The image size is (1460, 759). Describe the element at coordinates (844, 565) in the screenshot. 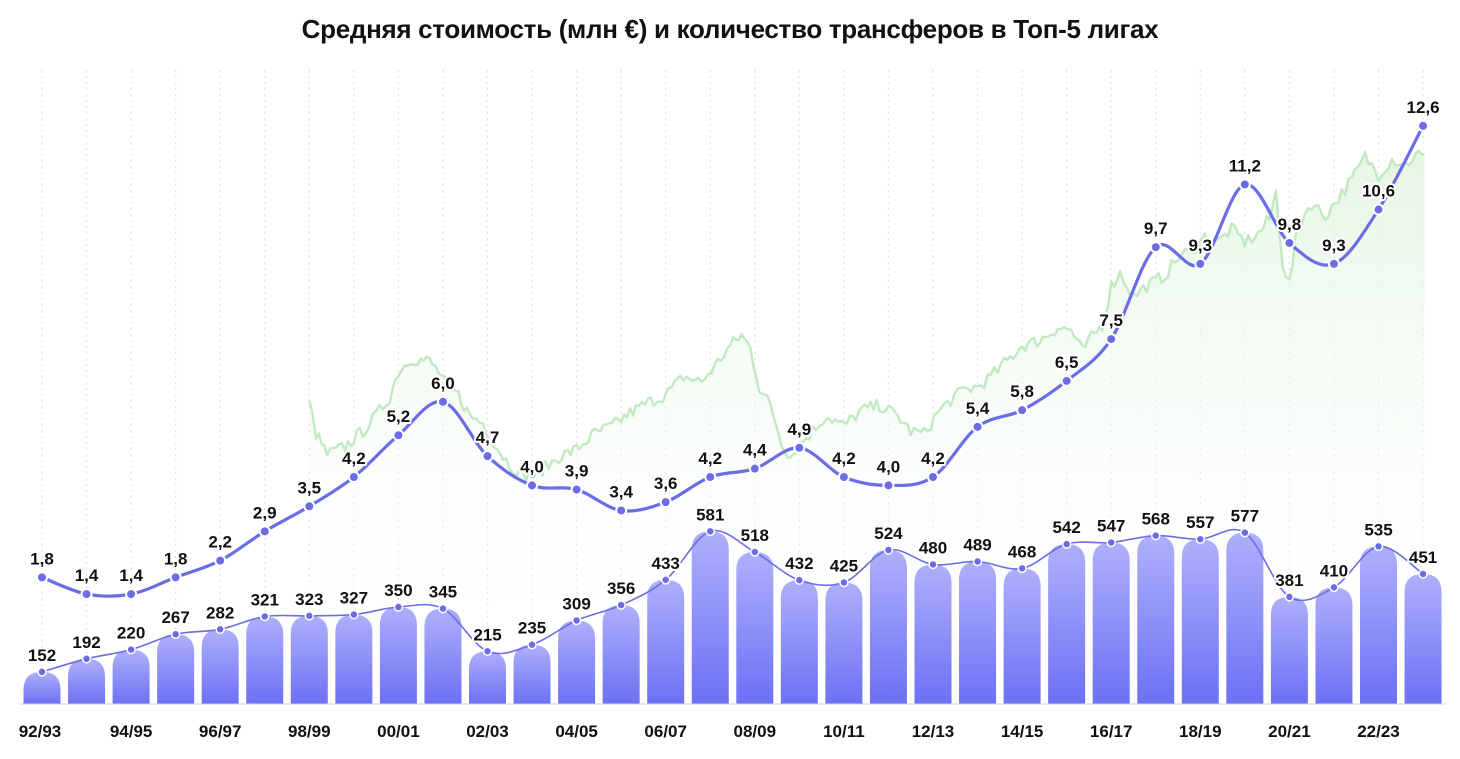

I see `bar-value-label: 425` at that location.